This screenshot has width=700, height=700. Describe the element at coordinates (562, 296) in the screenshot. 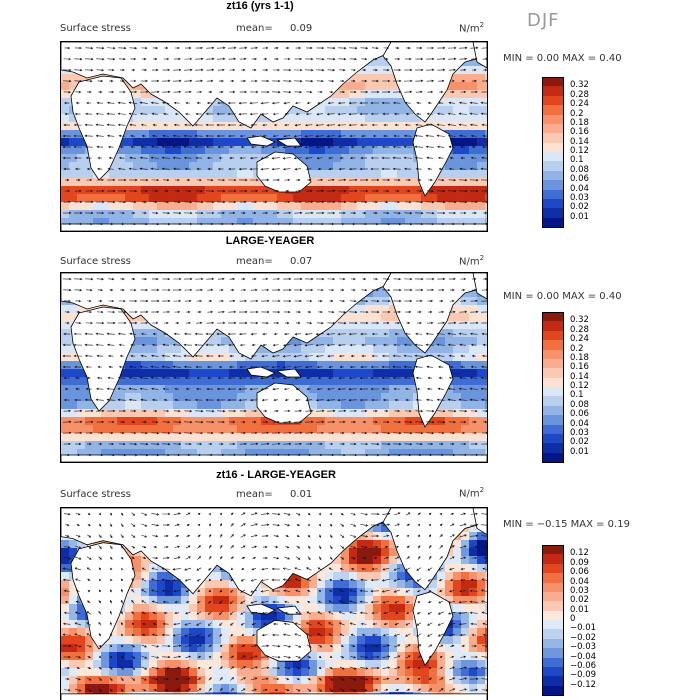

I see `panel-2-minmax: MIN = 0.00 MAX = 0.40` at that location.